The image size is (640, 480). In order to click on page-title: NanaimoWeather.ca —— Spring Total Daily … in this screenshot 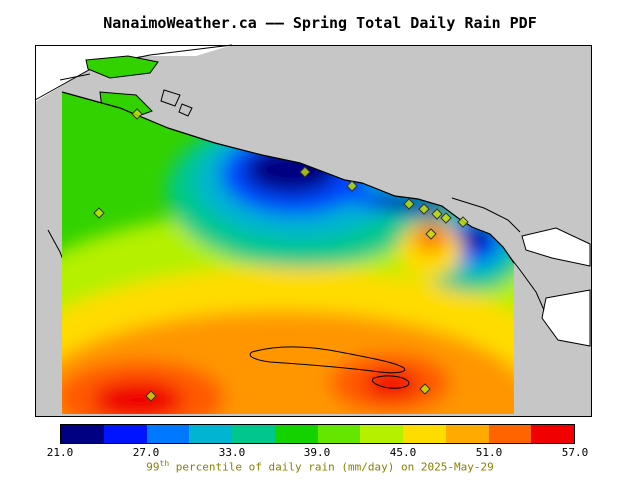, I will do `click(320, 23)`.